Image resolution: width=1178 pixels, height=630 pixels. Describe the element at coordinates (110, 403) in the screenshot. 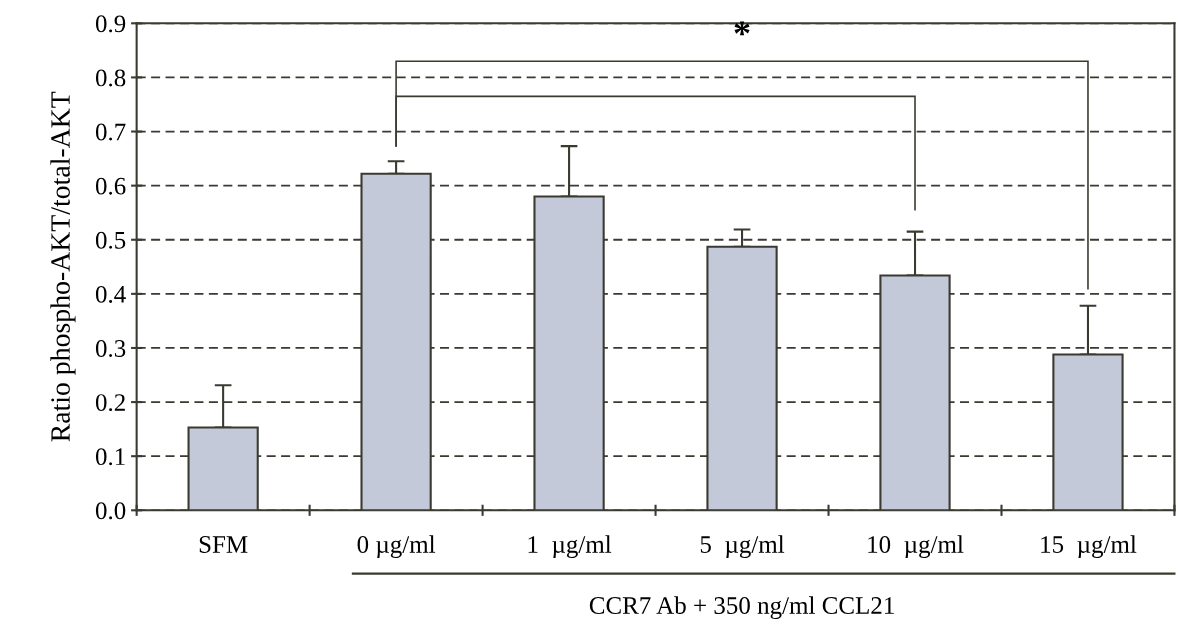

I see `y-tick-label: 0.2` at that location.